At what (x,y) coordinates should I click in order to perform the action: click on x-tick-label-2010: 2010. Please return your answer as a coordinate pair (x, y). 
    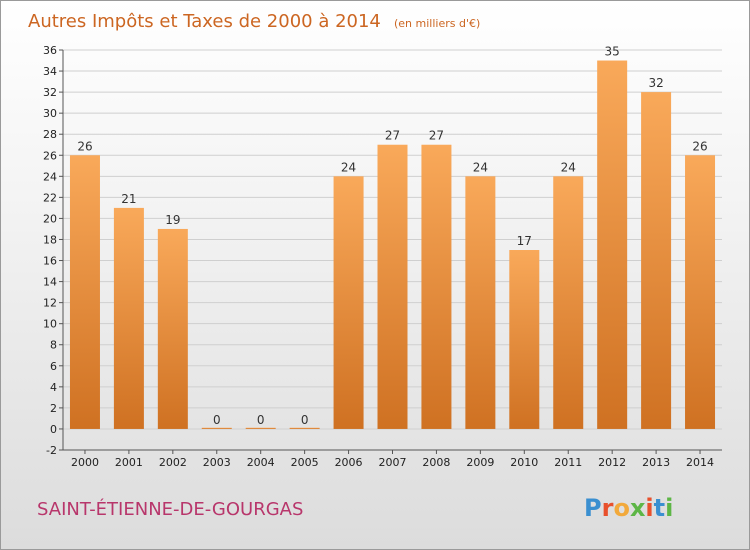
    Looking at the image, I should click on (524, 462).